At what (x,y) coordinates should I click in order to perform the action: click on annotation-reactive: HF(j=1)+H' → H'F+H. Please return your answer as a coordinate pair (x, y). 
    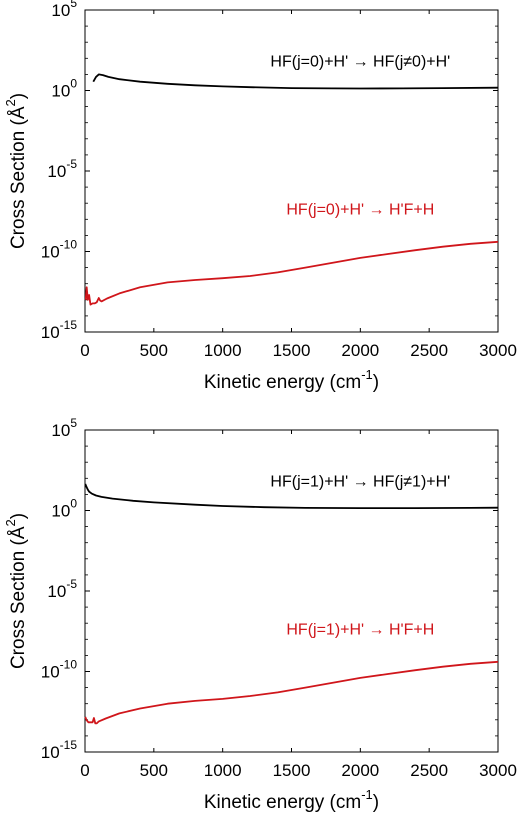
    Looking at the image, I should click on (360, 629).